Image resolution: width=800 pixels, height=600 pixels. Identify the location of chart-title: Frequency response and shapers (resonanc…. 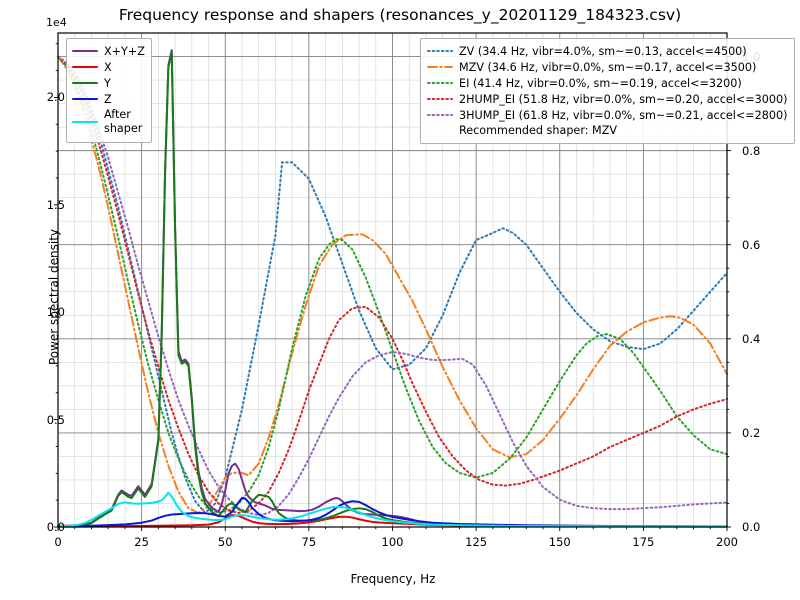
(400, 15).